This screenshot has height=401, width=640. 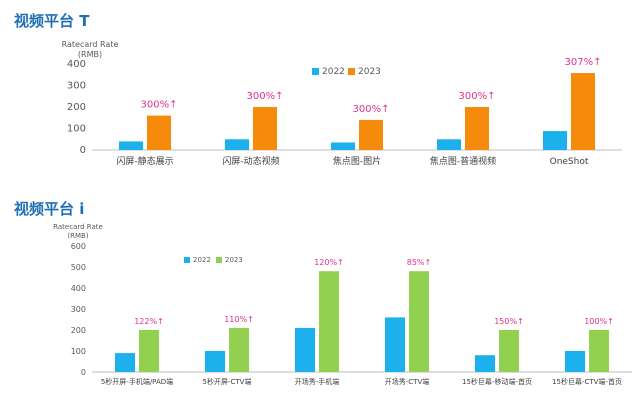 I want to click on top-ytick-label: 400, so click(x=76, y=64).